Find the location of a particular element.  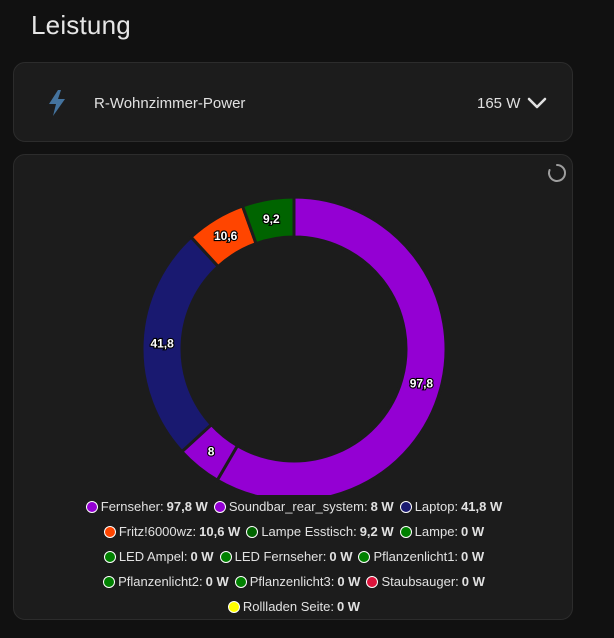

legend-label: Staubsauger: is located at coordinates (420, 581).